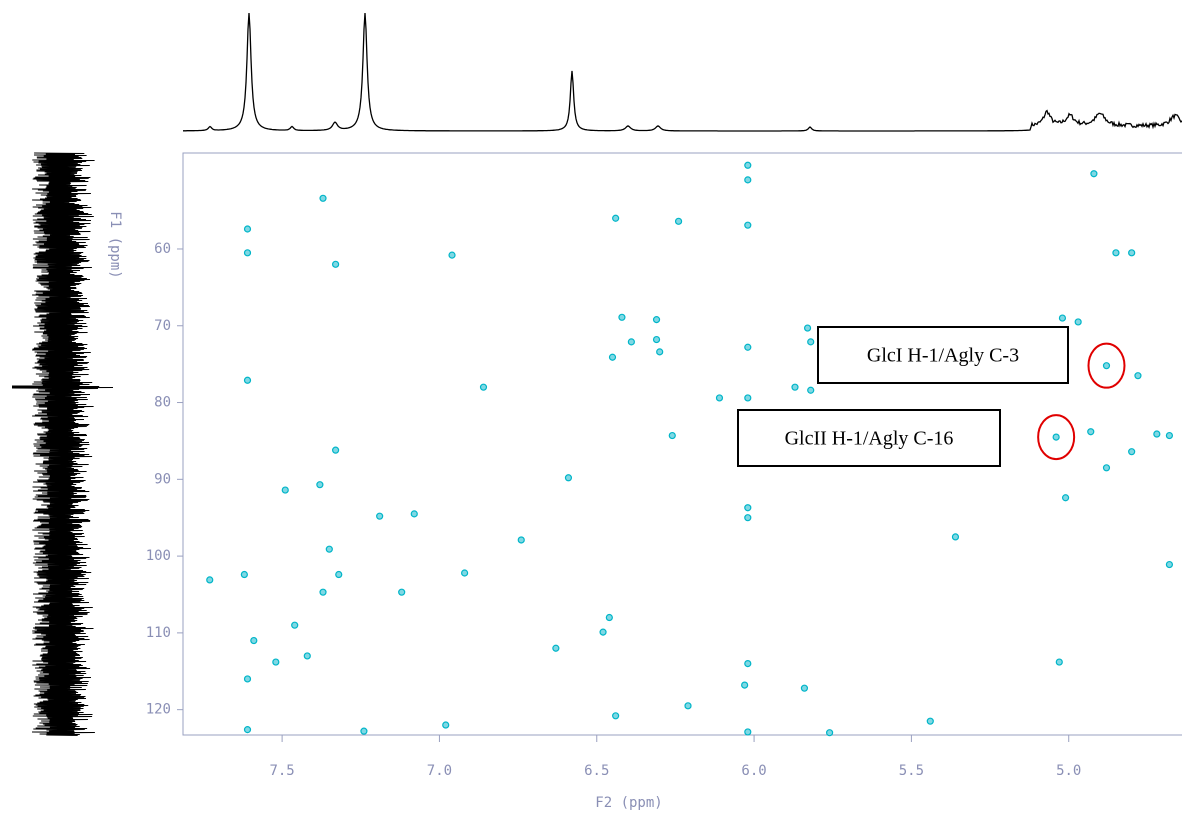  Describe the element at coordinates (682, 72) in the screenshot. I see `projection-f2` at that location.